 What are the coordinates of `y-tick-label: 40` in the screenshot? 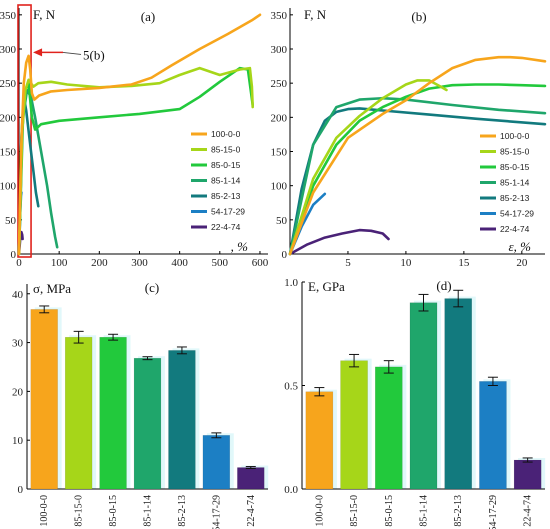 It's located at (18, 295).